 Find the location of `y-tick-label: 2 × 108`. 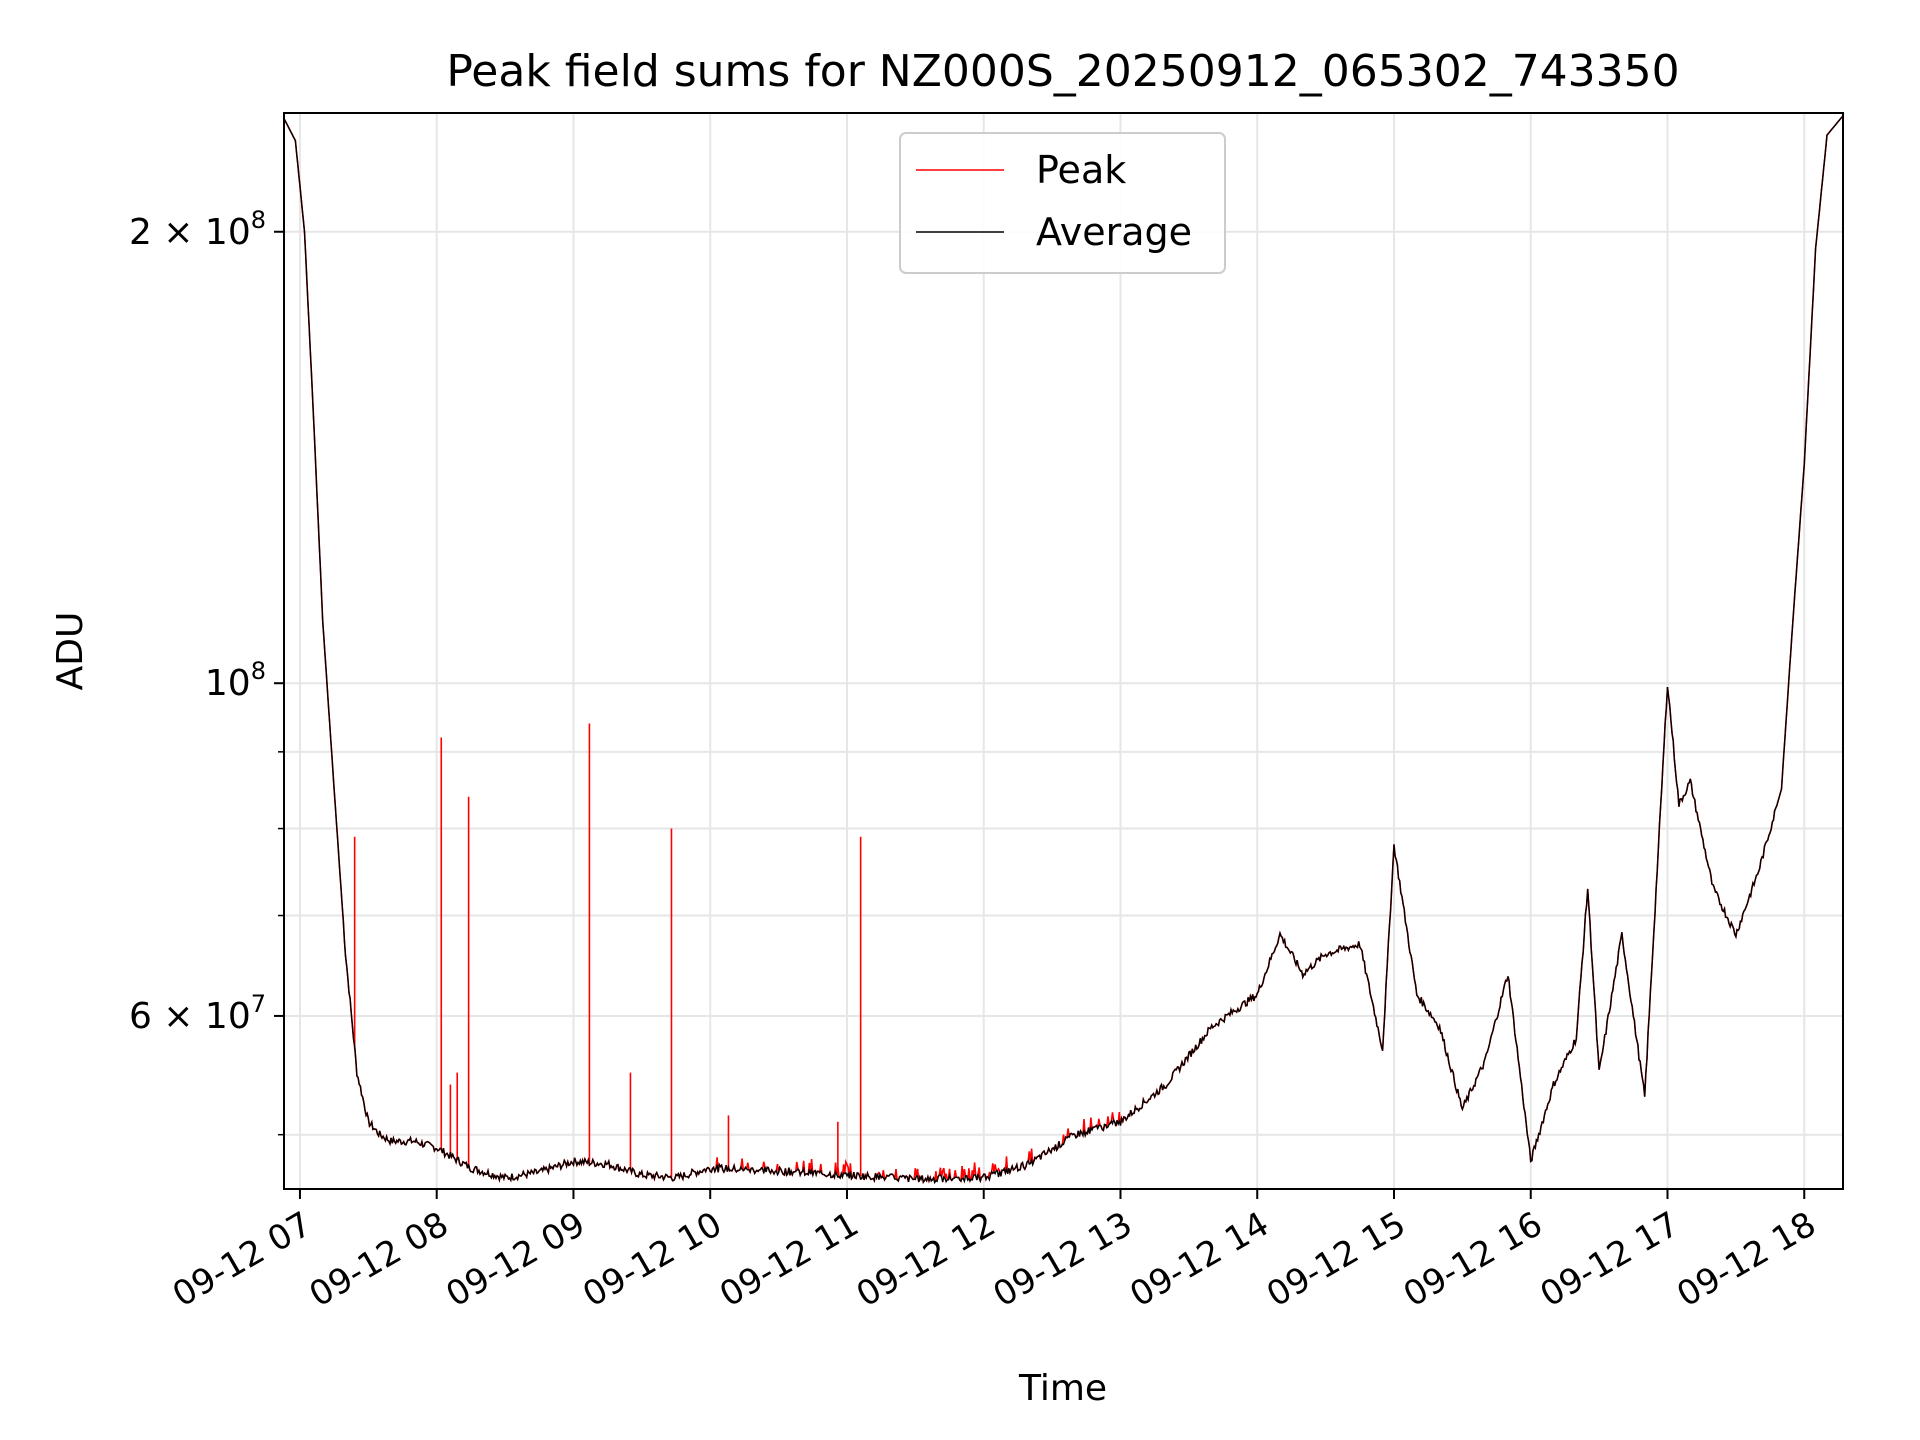

y-tick-label: 2 × 108 is located at coordinates (197, 229).